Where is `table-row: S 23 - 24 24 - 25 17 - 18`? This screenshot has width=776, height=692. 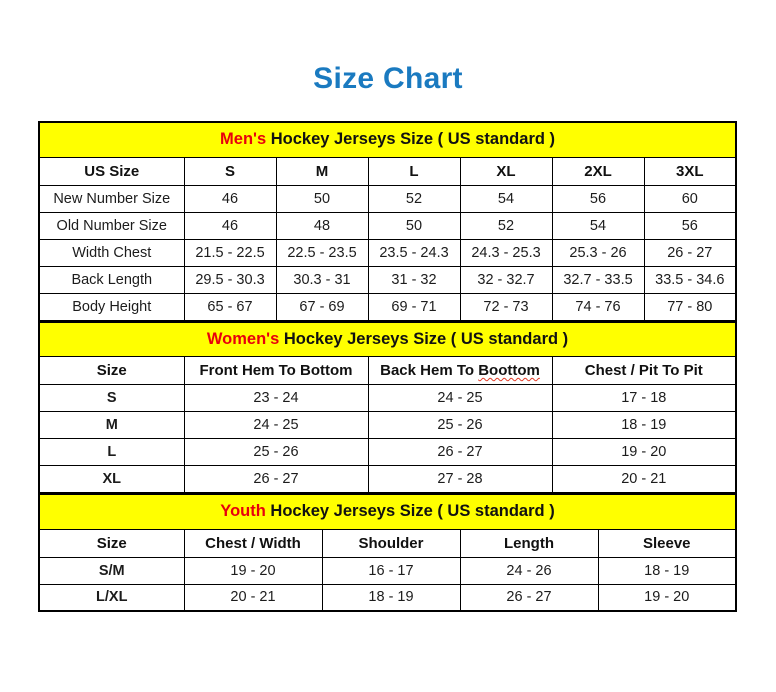 table-row: S 23 - 24 24 - 25 17 - 18 is located at coordinates (387, 398).